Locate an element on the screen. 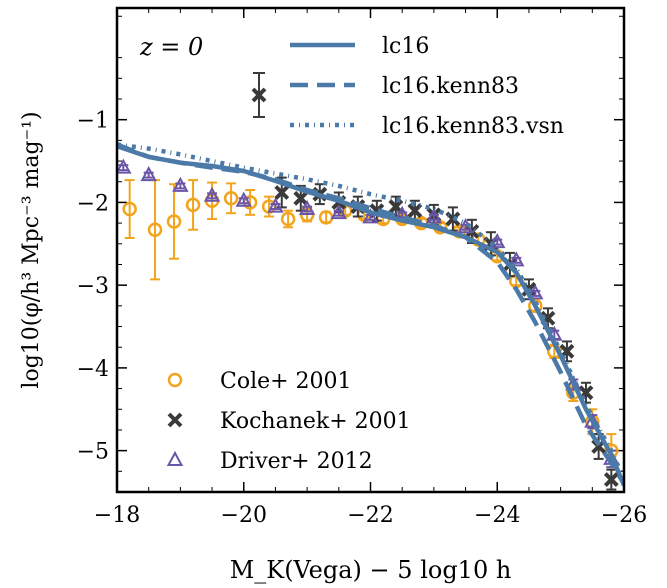 The image size is (667, 588). x-tick-label: −20 is located at coordinates (244, 515).